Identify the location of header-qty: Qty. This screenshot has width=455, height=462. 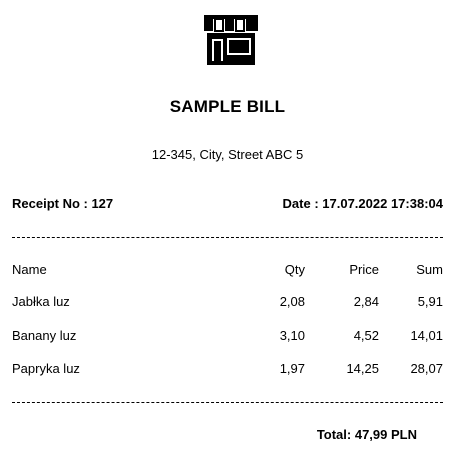
(294, 269).